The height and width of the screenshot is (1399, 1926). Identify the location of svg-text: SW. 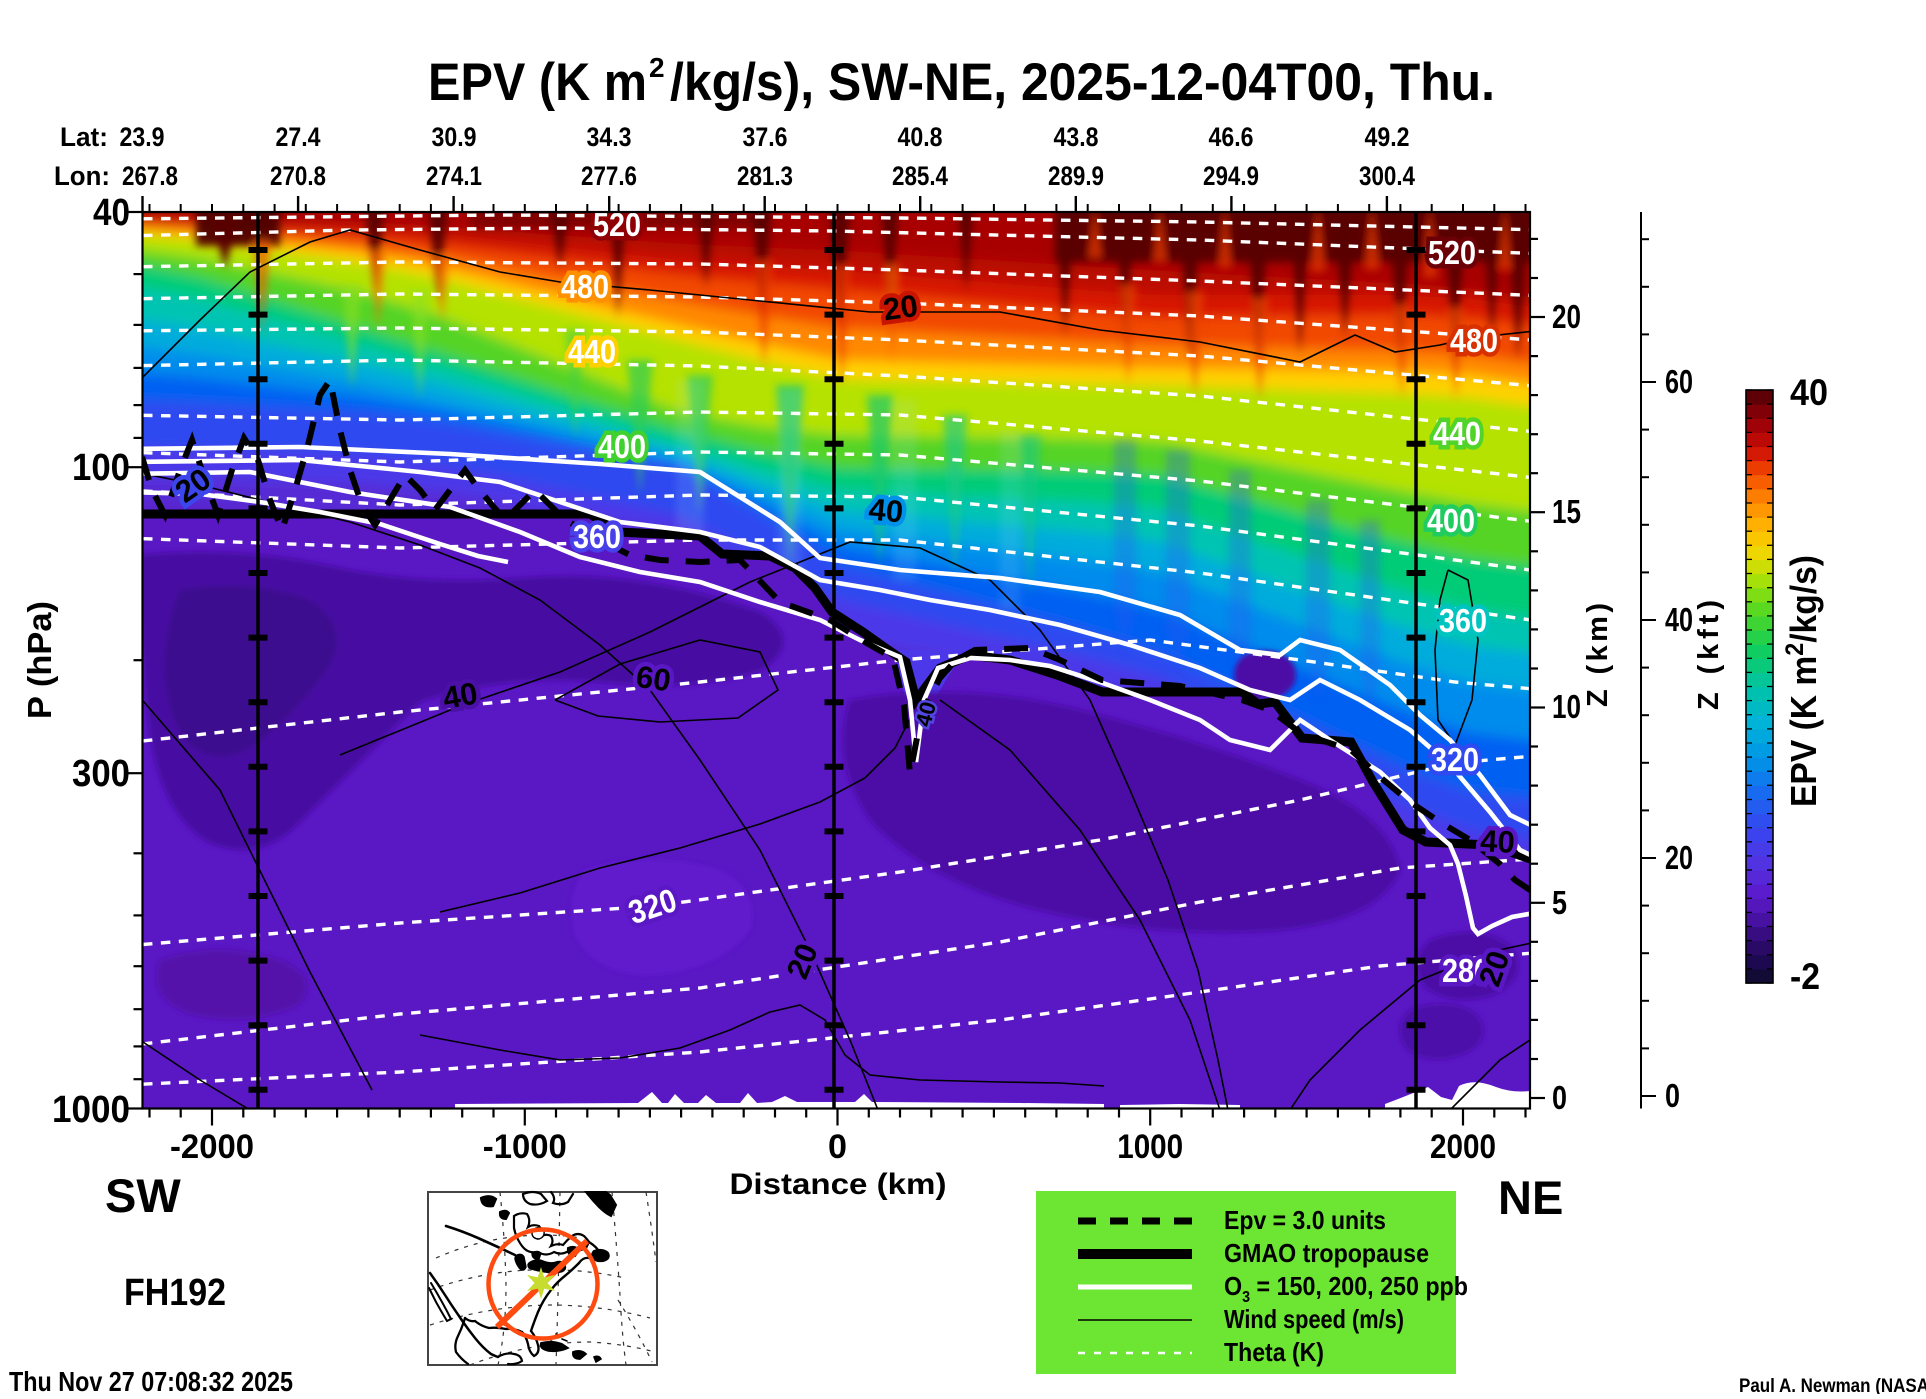
(143, 1195).